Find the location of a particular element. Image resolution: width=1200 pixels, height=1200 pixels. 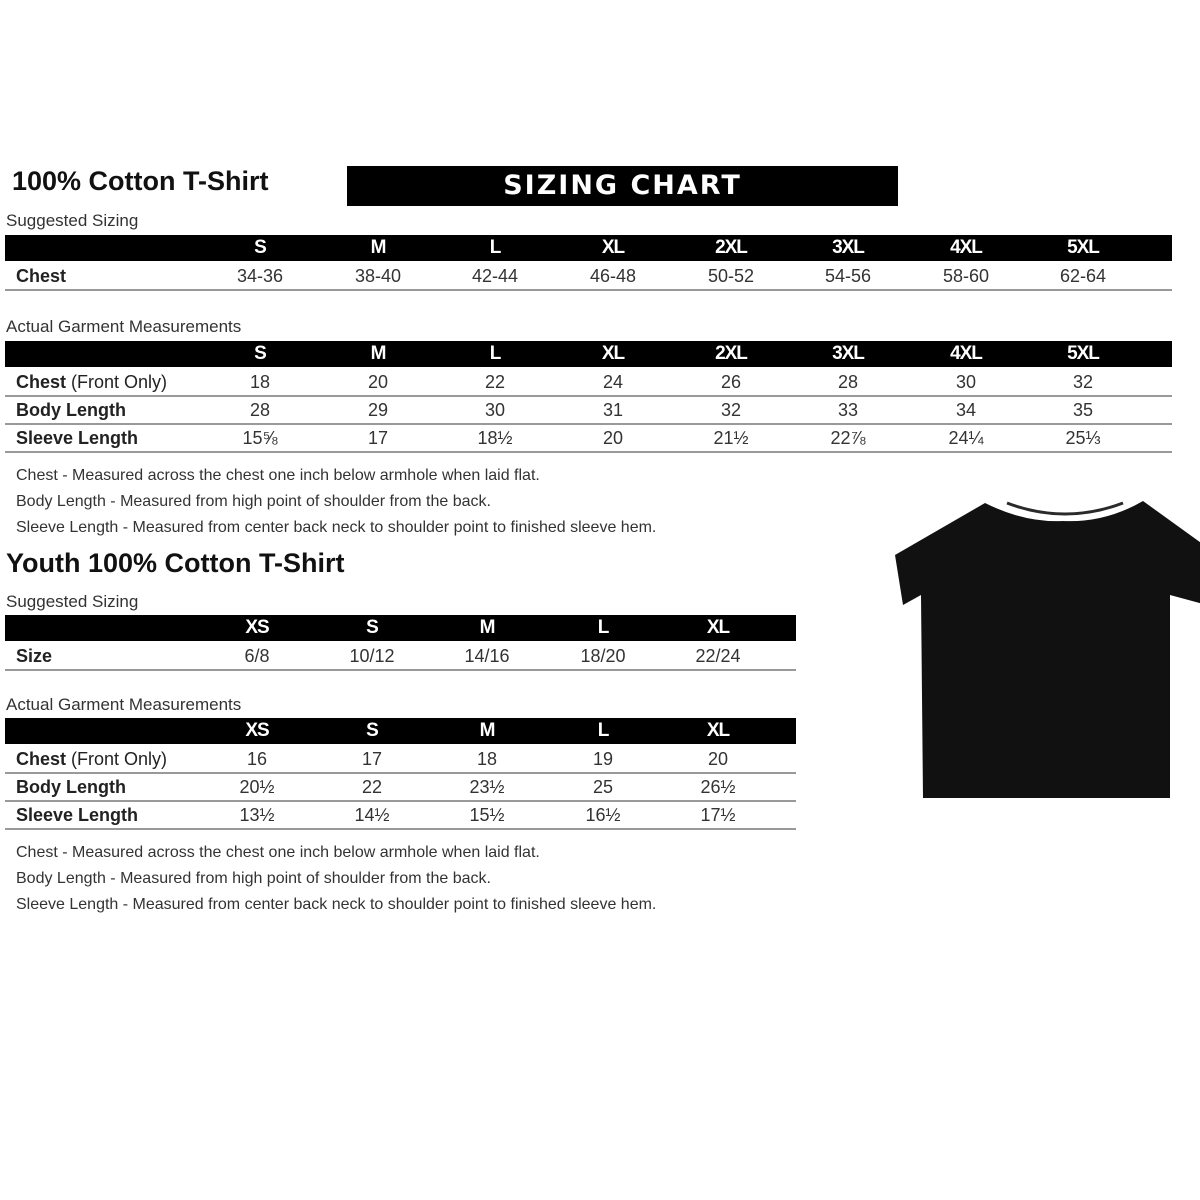

table-cell: 24¼ is located at coordinates (966, 438).